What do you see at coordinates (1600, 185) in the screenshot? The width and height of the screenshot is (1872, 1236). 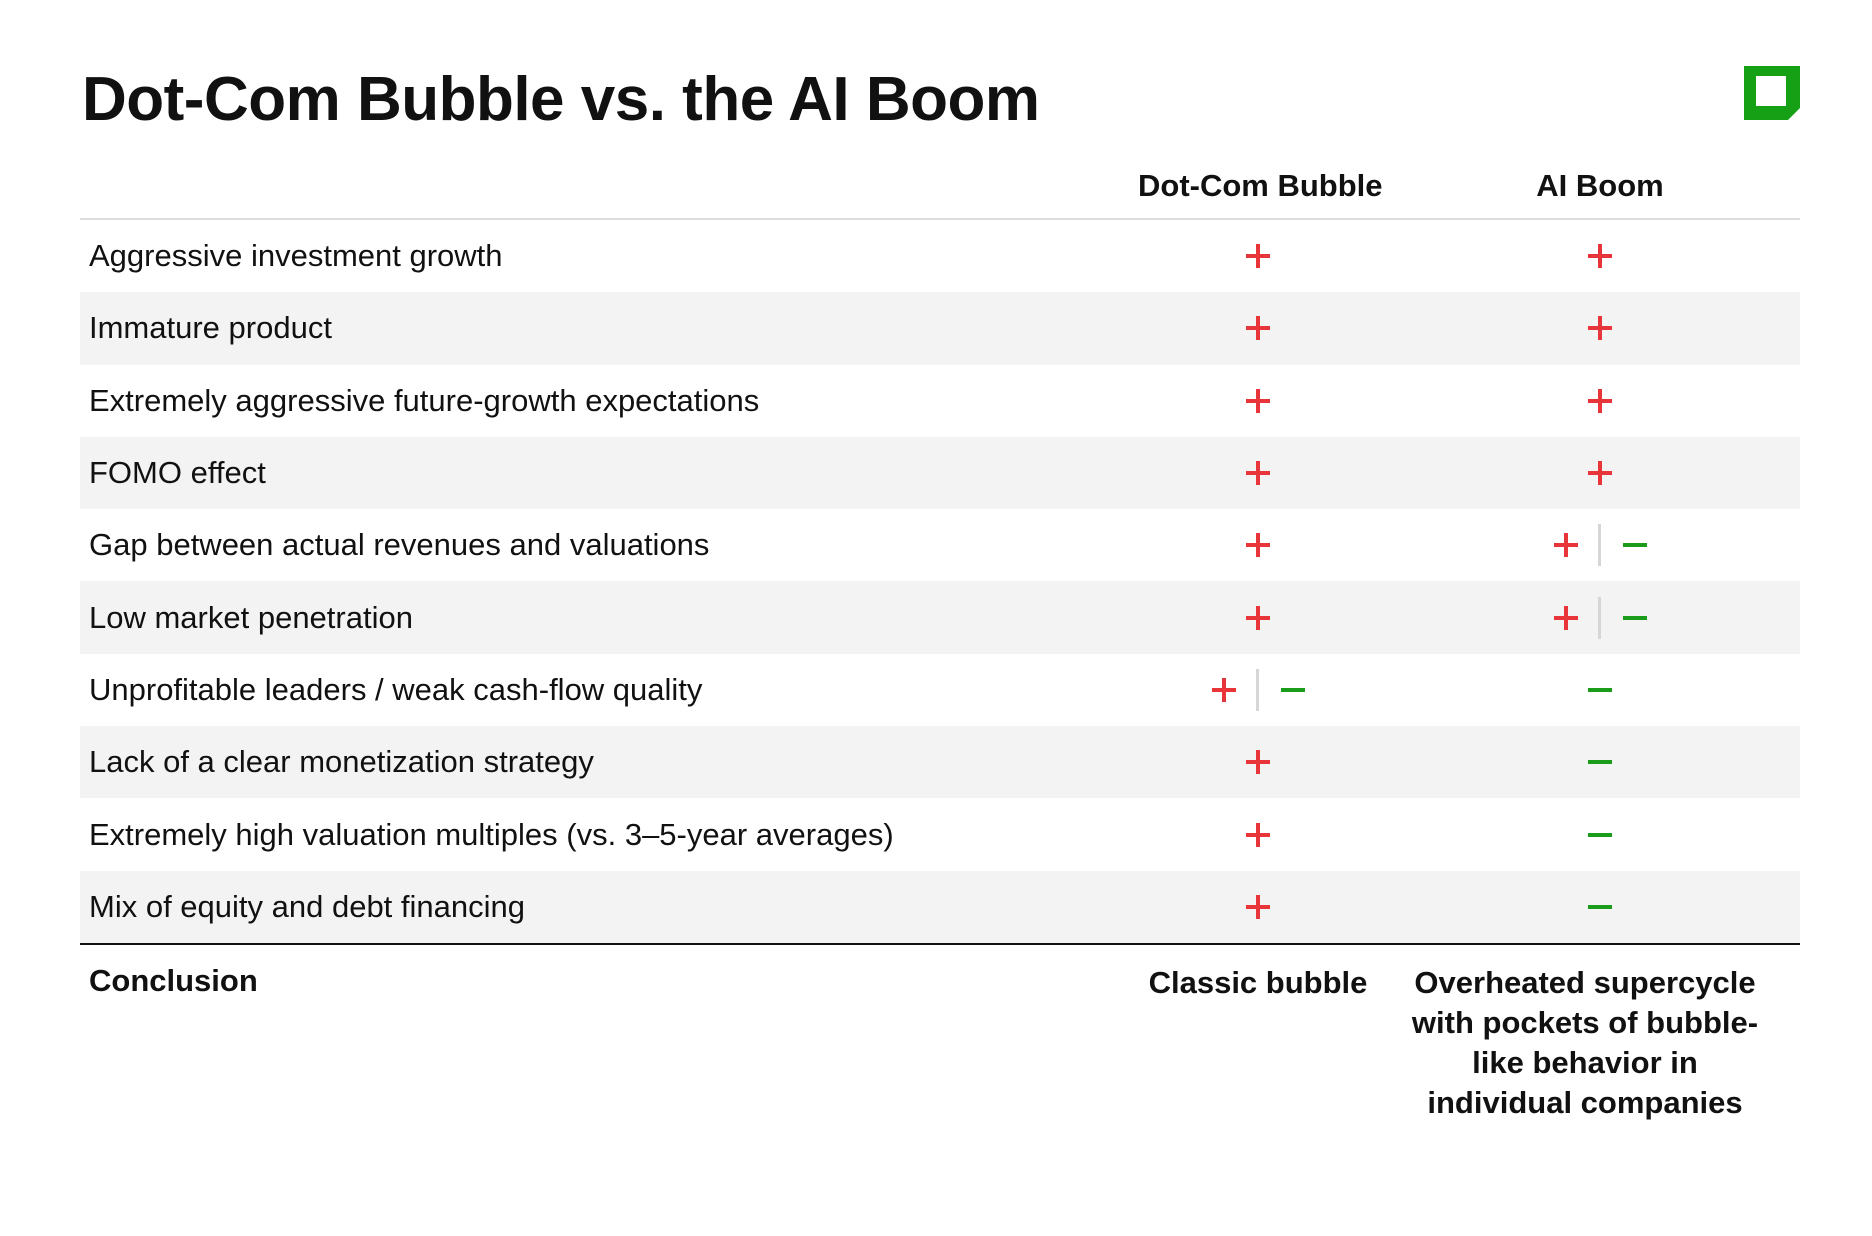 I see `column-header-ai: AI Boom` at bounding box center [1600, 185].